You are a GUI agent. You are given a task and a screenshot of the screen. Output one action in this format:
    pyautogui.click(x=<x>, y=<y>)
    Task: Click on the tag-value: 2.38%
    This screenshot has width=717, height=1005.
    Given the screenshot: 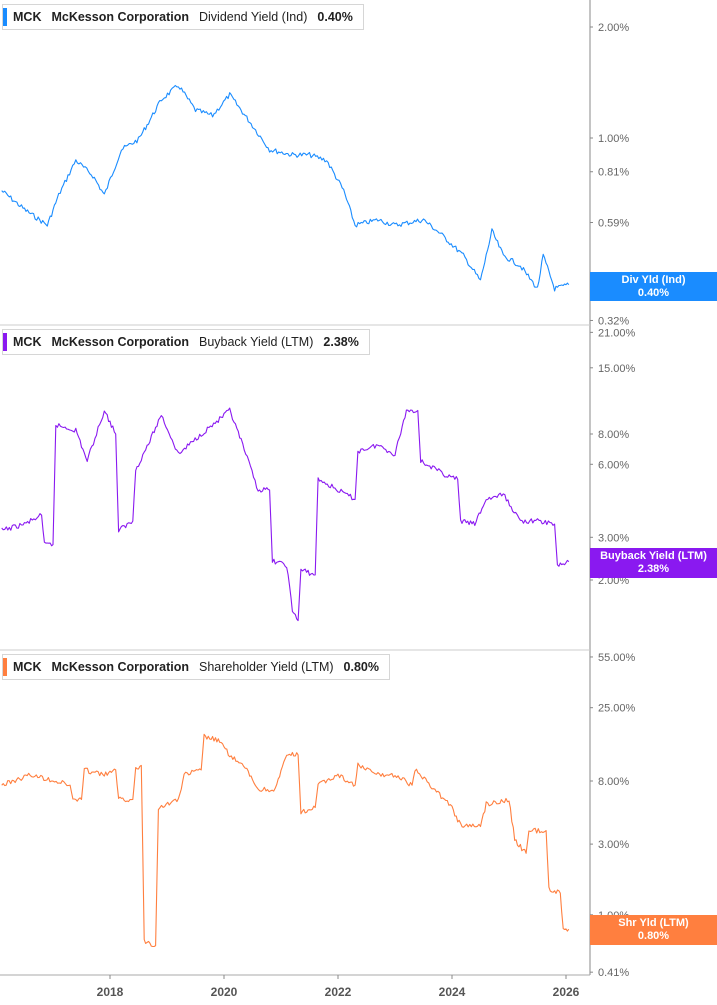 What is the action you would take?
    pyautogui.click(x=653, y=569)
    